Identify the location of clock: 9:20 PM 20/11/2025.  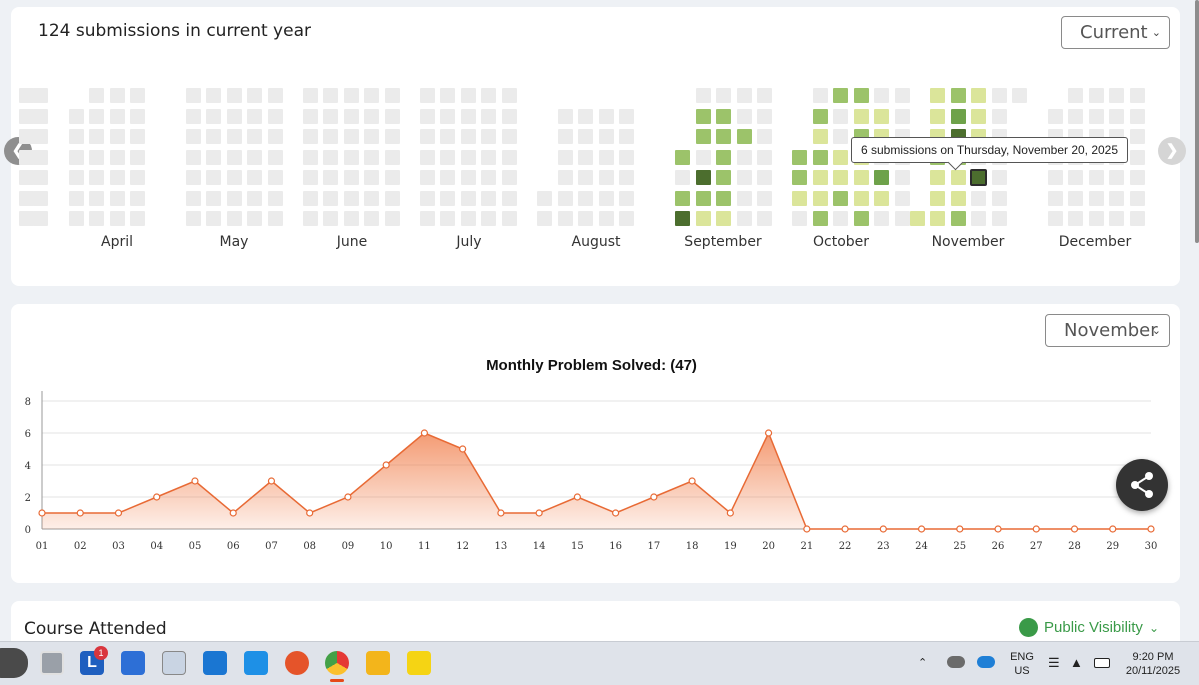
(1153, 664).